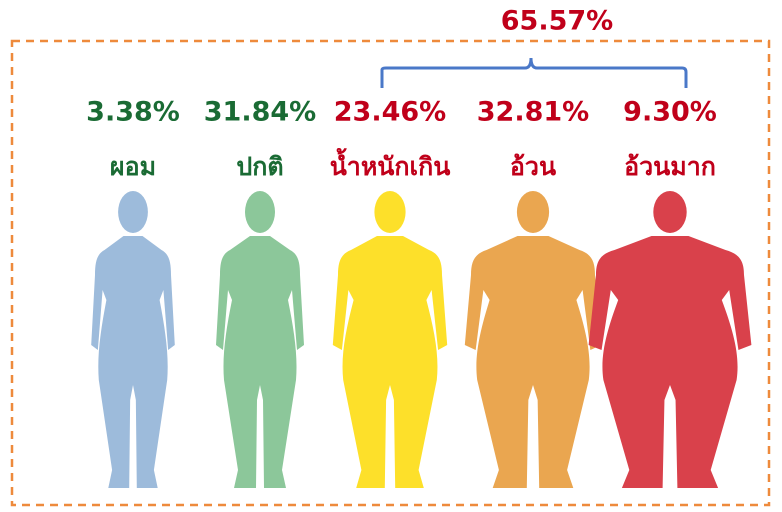  What do you see at coordinates (557, 21) in the screenshot?
I see `total-percent: 65.57%` at bounding box center [557, 21].